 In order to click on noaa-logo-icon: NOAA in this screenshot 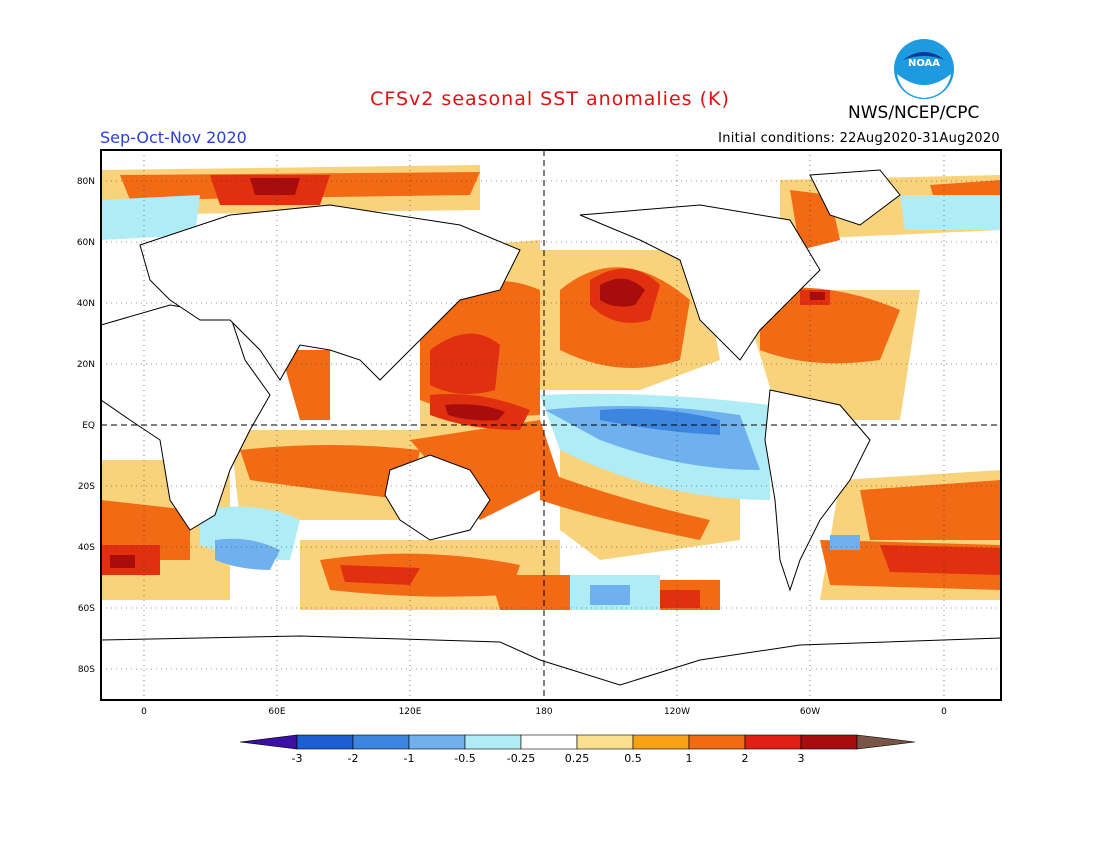, I will do `click(924, 69)`.